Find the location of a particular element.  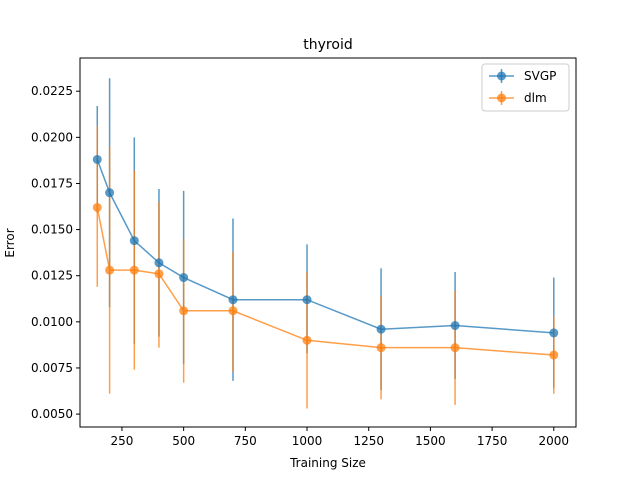

y-tick-label: 0.0225 is located at coordinates (52, 91).